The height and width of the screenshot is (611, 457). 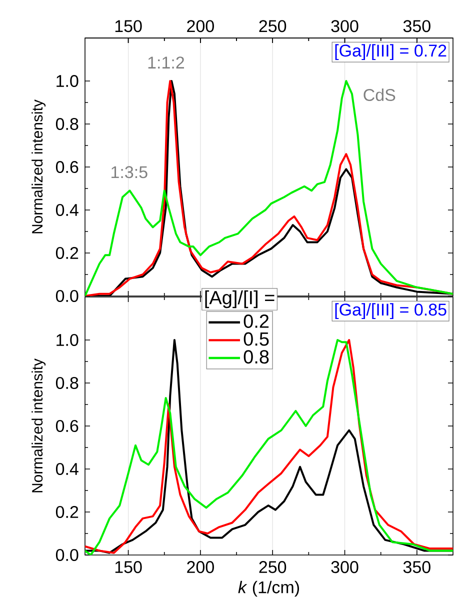 I want to click on x2-tick-label: 350, so click(x=416, y=26).